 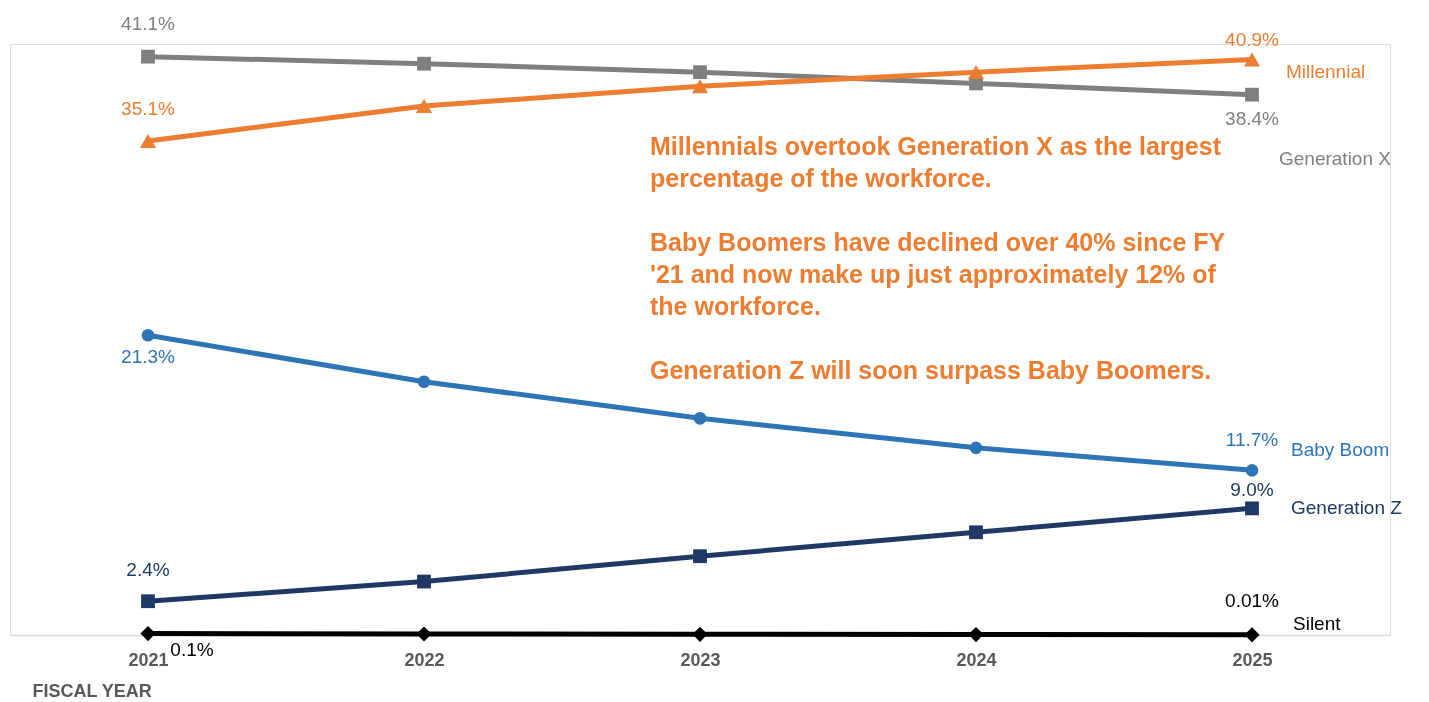 What do you see at coordinates (936, 162) in the screenshot?
I see `annotation: Millennials overtook Generation X as the largest percentage of the workforce.` at bounding box center [936, 162].